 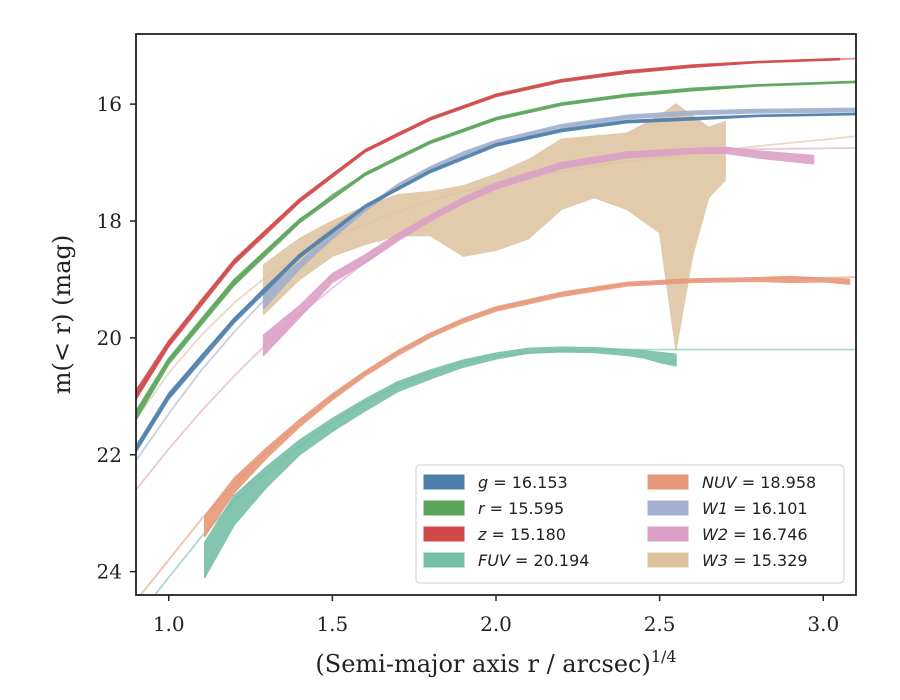 I want to click on y-axis: 16 18 20 22 24, so click(x=116, y=338).